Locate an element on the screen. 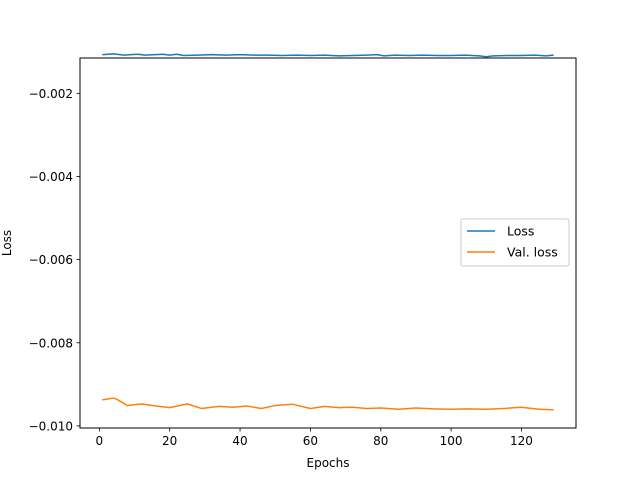 This screenshot has height=480, width=640. series-line-val-loss is located at coordinates (328, 404).